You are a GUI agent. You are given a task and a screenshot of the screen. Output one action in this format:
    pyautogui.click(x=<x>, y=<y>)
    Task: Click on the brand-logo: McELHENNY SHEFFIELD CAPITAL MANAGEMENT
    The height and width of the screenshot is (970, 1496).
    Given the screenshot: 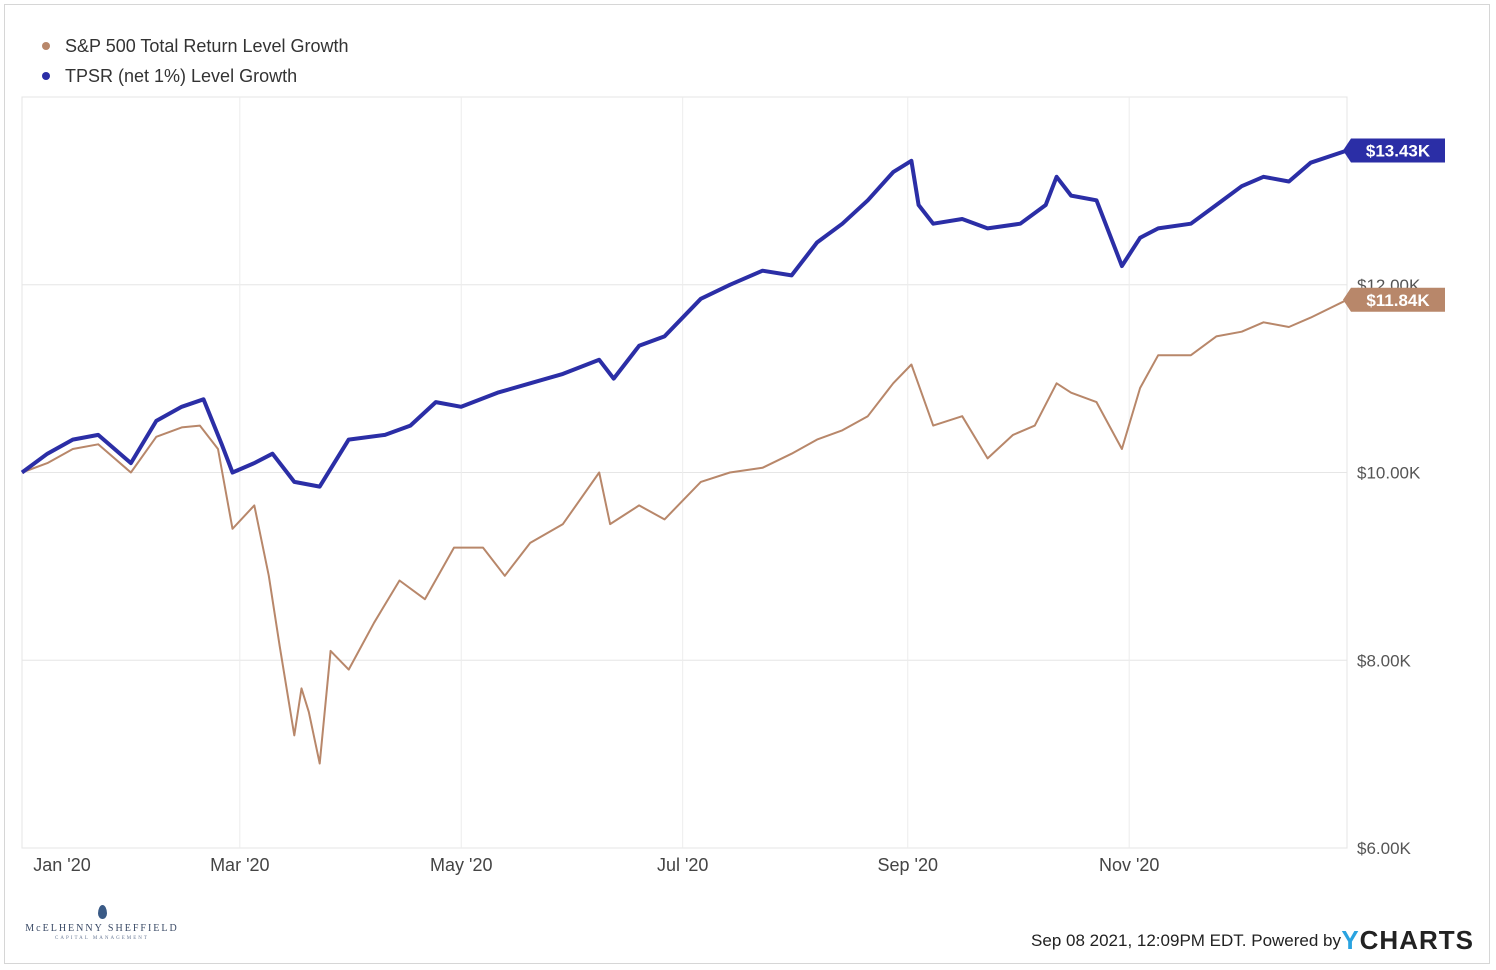 What is the action you would take?
    pyautogui.click(x=102, y=923)
    